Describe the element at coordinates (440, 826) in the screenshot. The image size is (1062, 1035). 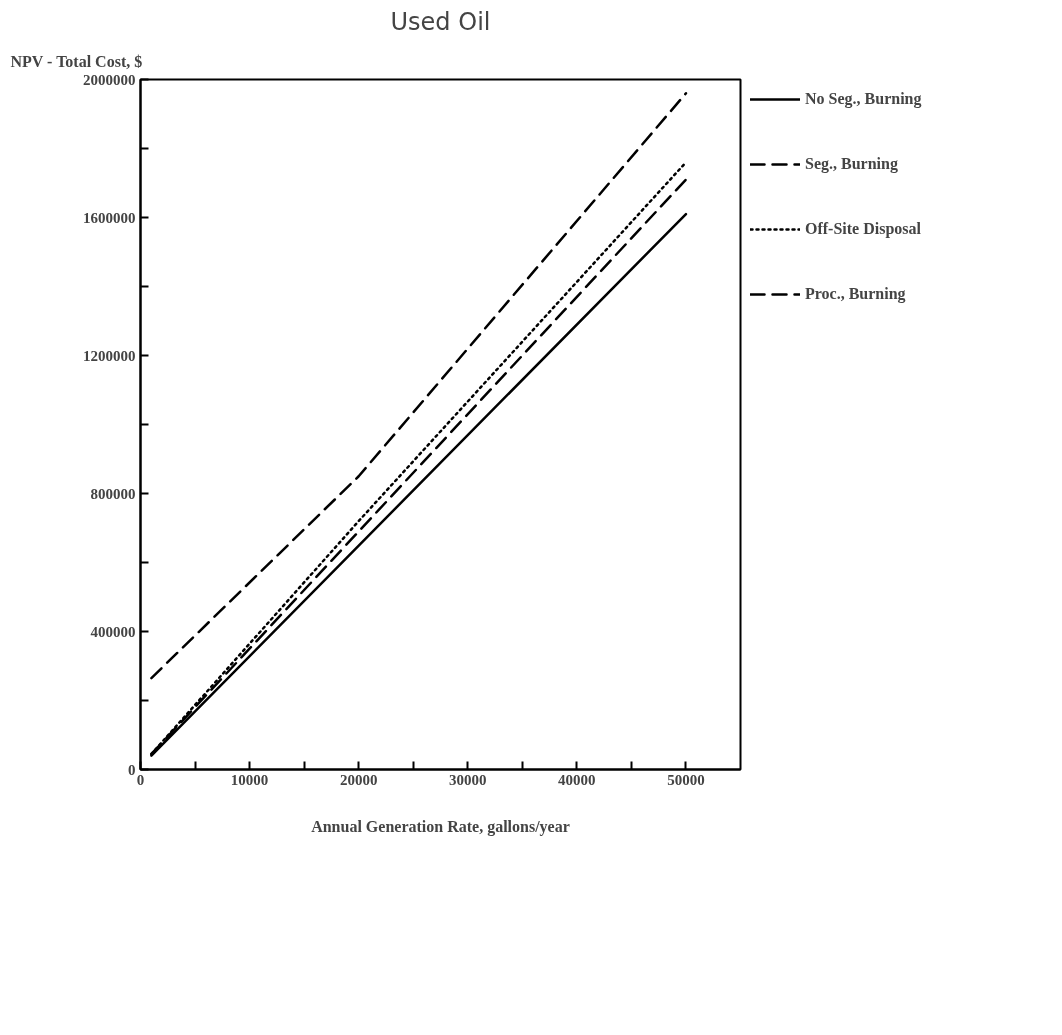
I see `x-axis-title: Annual Generation Rate, gallons/year` at that location.